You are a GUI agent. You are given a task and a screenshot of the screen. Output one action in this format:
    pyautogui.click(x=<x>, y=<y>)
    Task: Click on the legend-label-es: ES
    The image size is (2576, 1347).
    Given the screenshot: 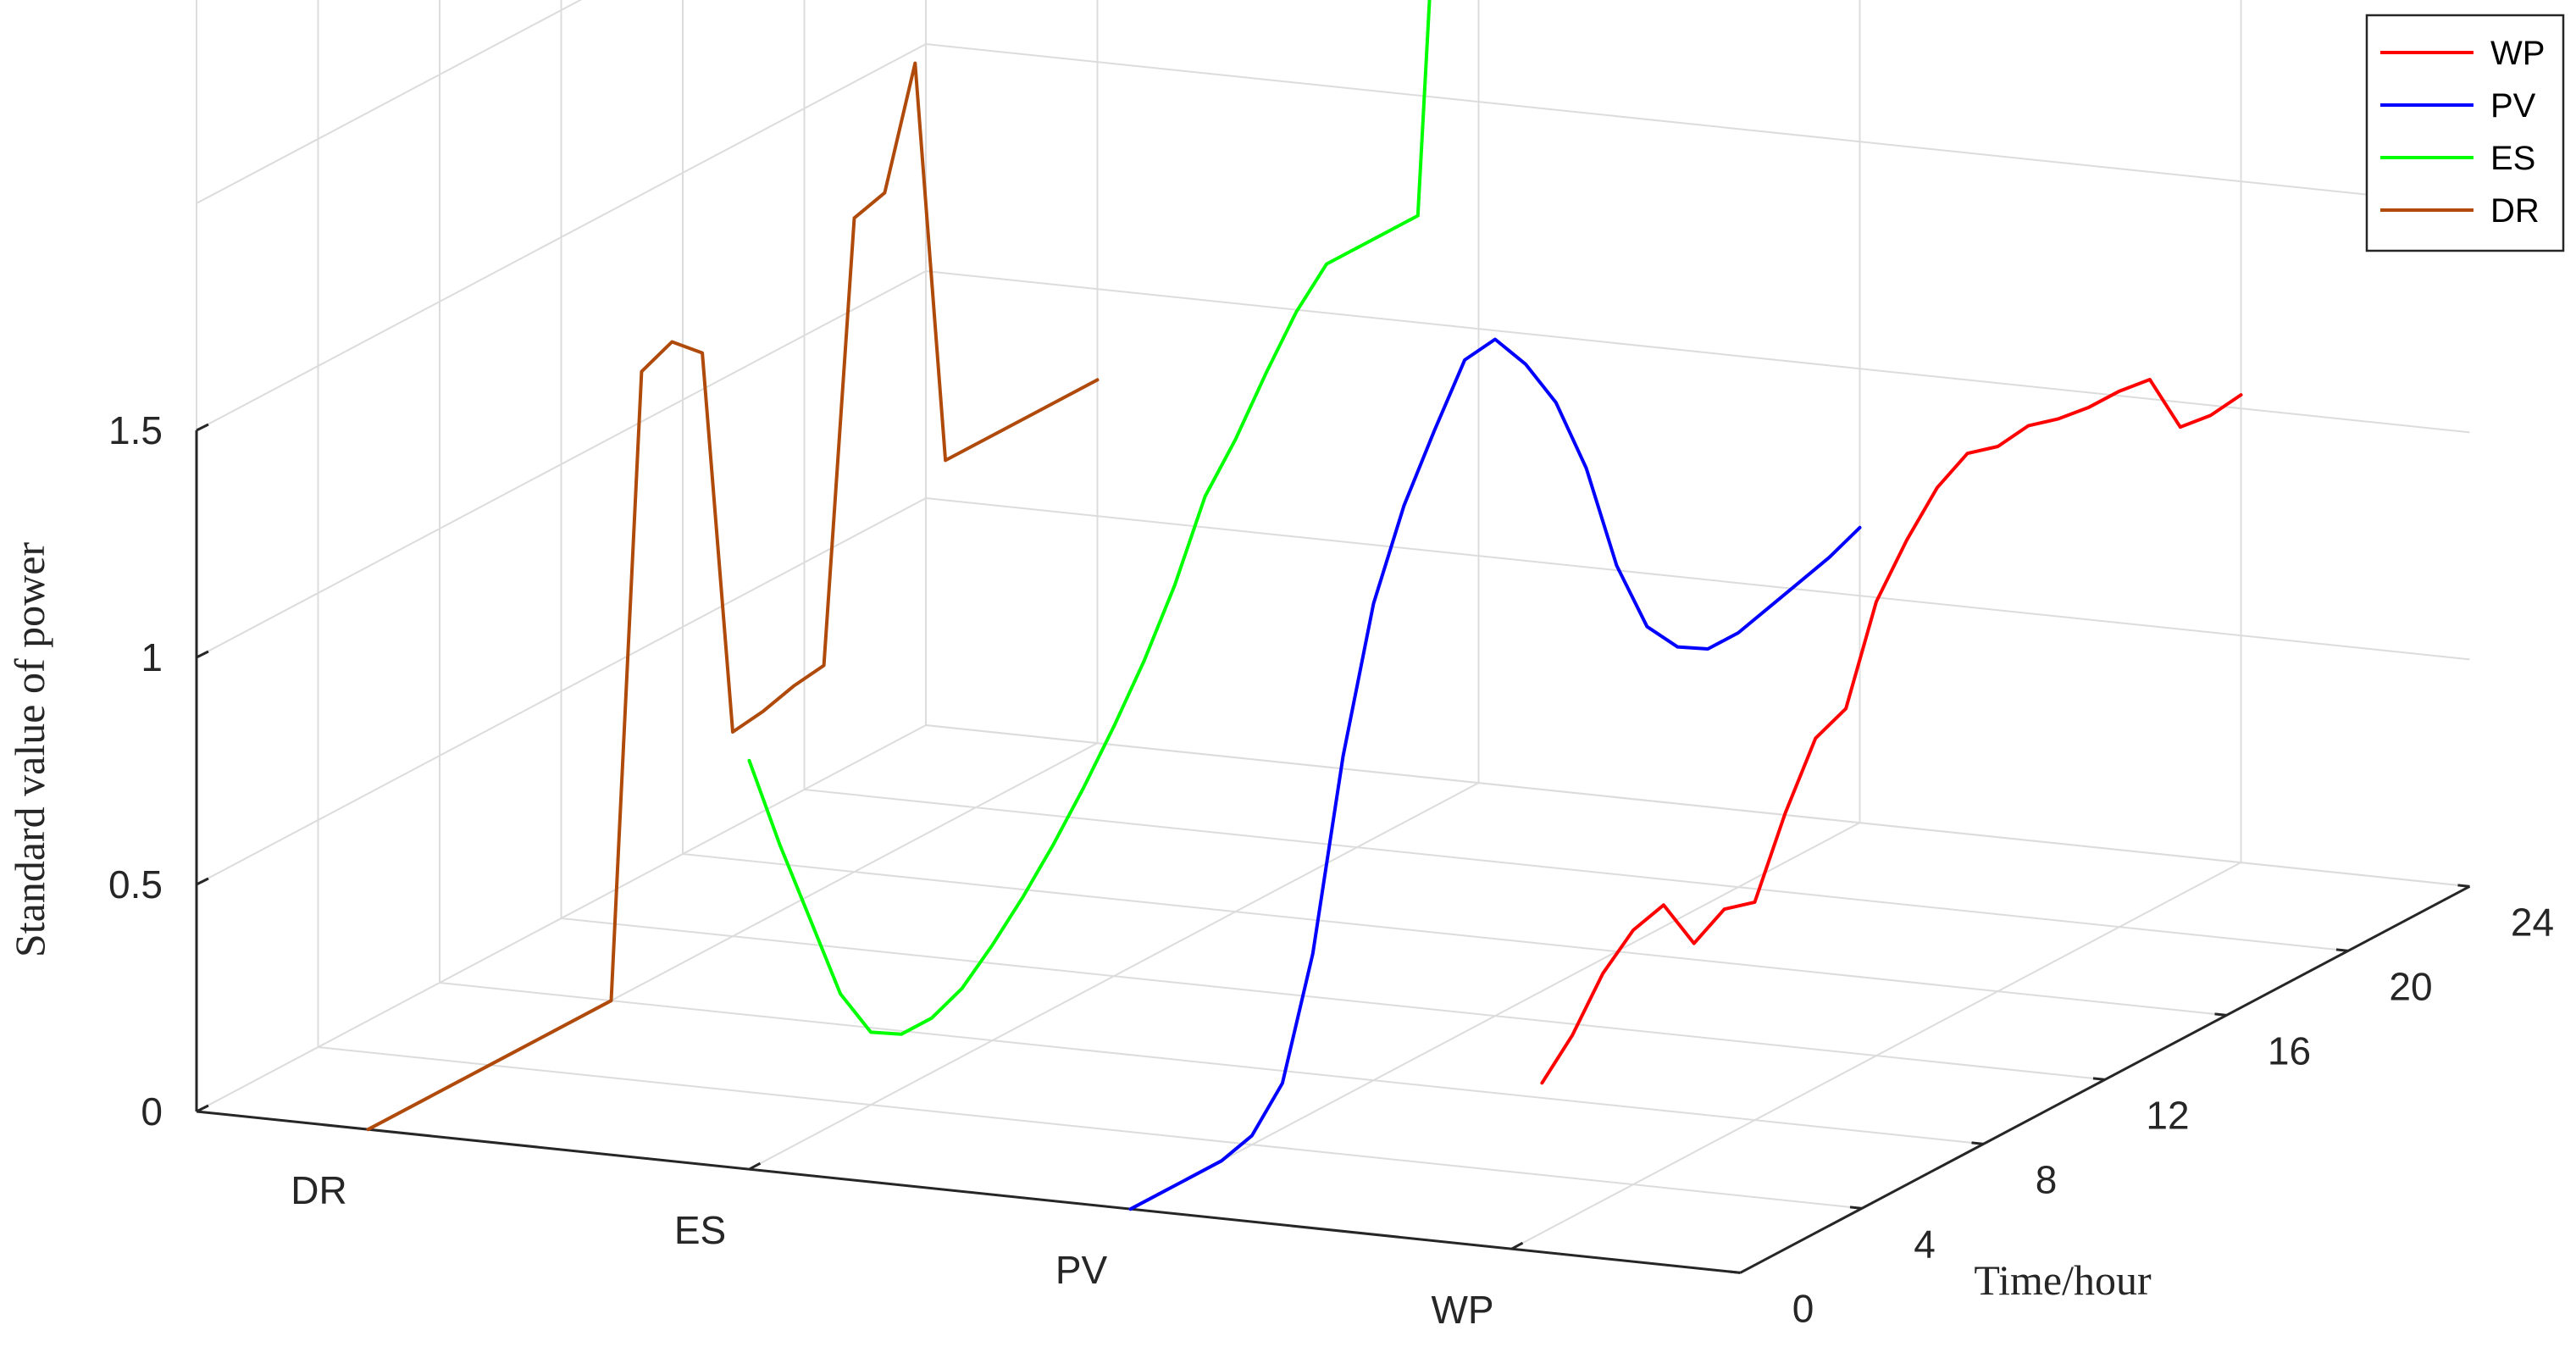 What is the action you would take?
    pyautogui.click(x=2512, y=158)
    